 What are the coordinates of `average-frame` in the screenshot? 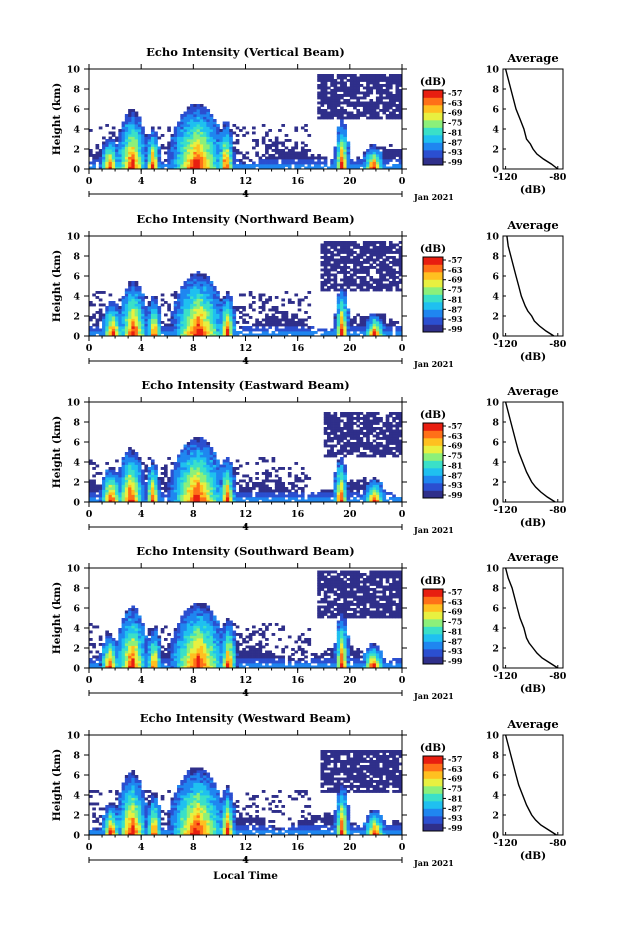 It's located at (533, 452).